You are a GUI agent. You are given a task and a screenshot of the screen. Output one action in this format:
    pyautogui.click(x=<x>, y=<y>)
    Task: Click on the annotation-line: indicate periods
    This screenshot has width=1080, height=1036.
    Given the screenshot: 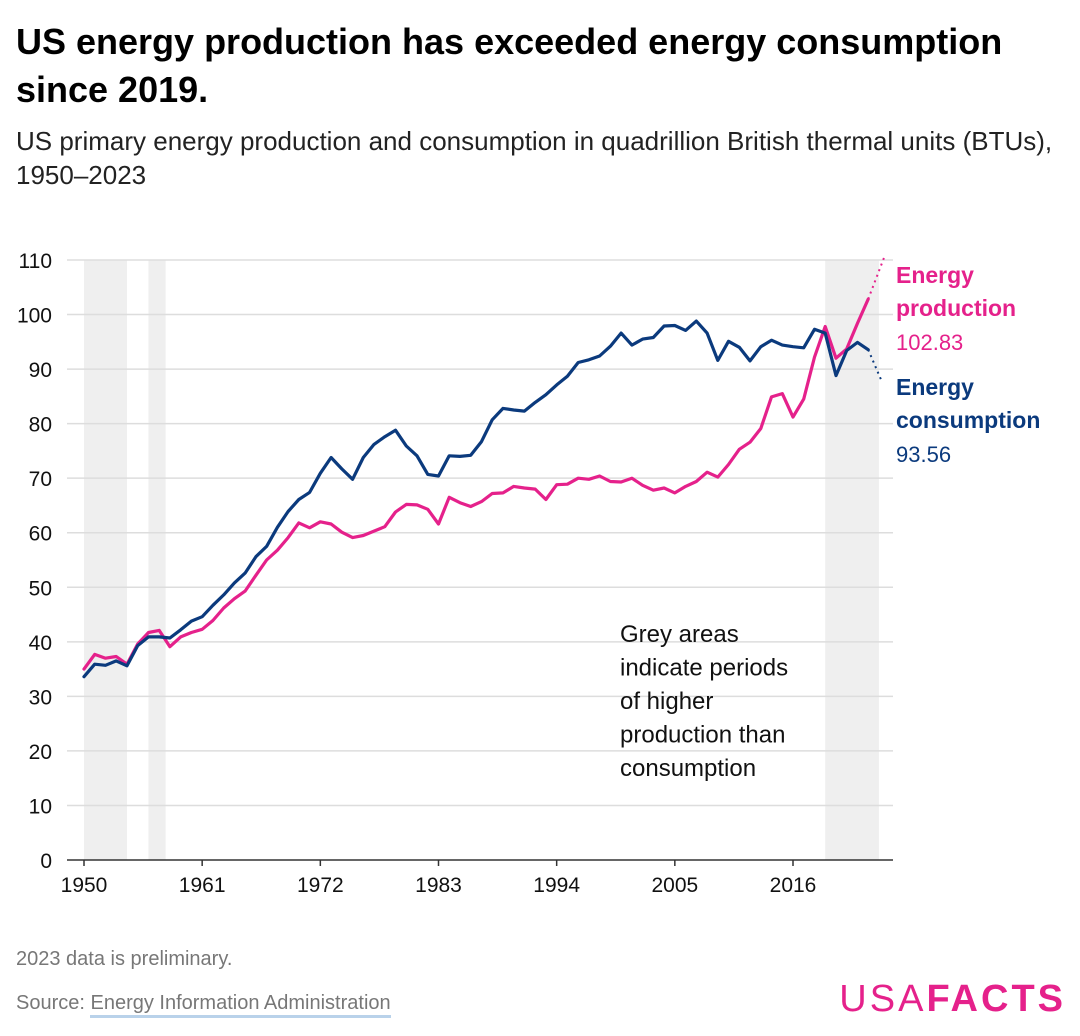 What is the action you would take?
    pyautogui.click(x=704, y=668)
    